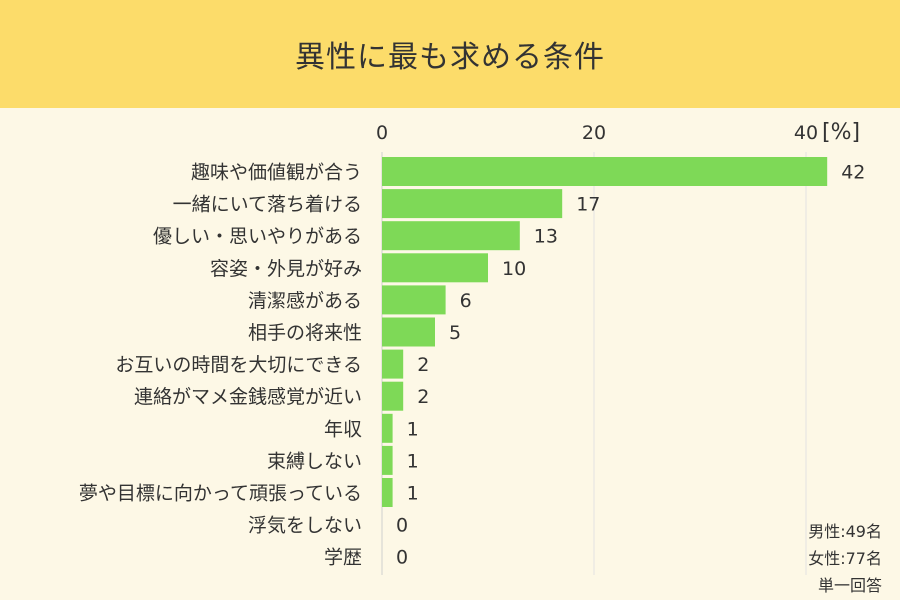  I want to click on note-women: 女性:77名, so click(845, 558).